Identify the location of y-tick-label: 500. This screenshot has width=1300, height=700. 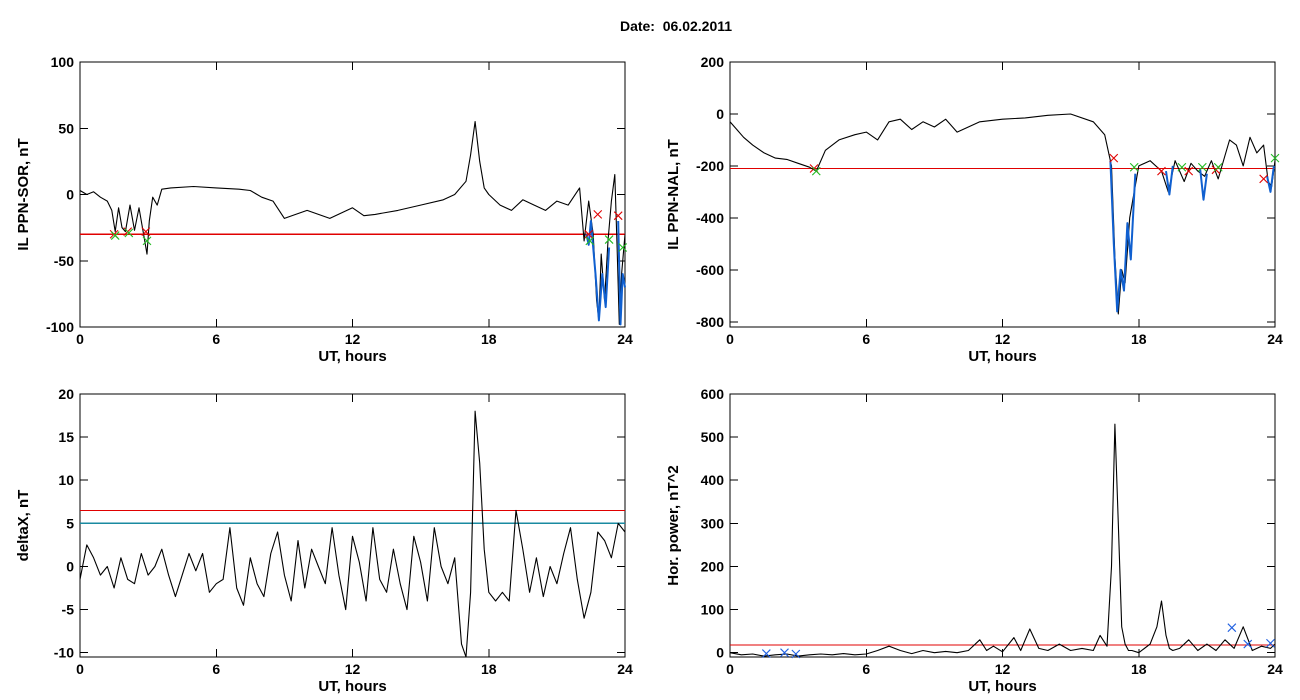
(713, 437).